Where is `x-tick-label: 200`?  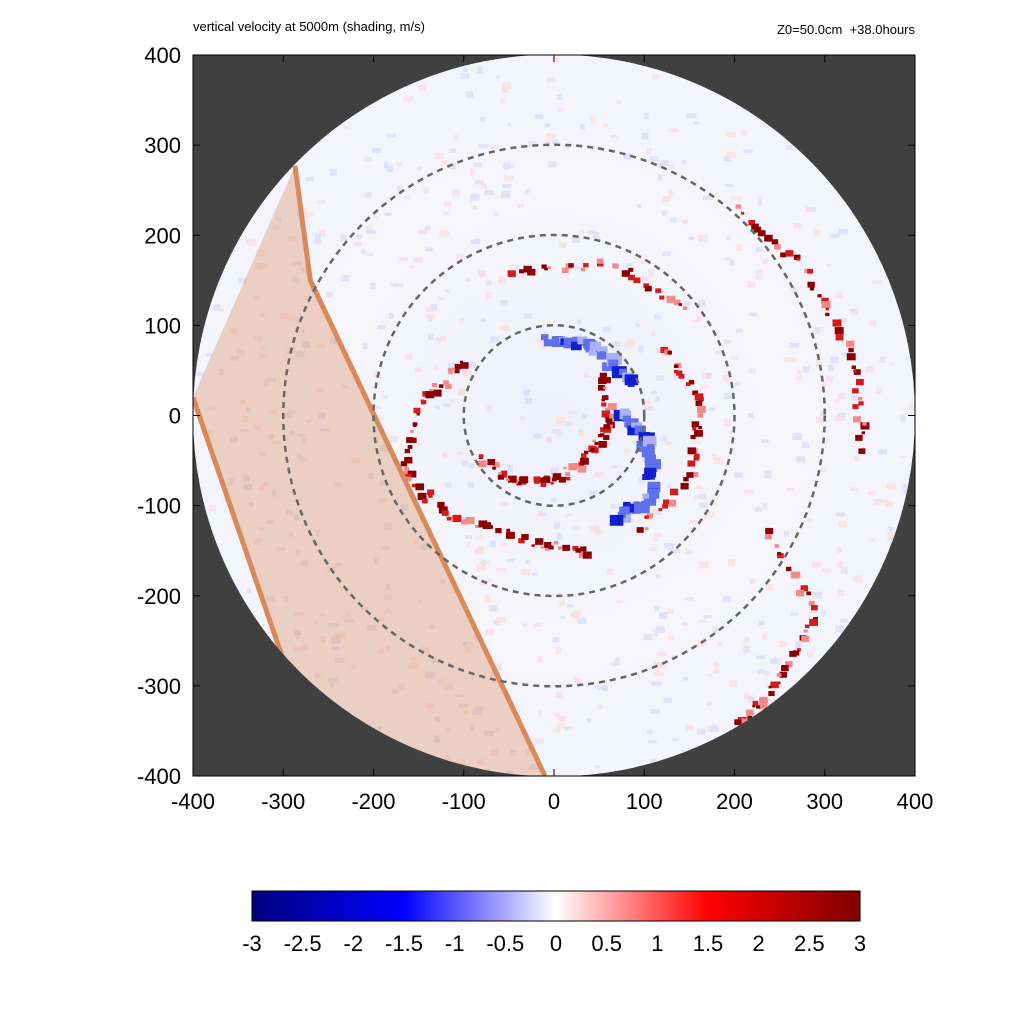 x-tick-label: 200 is located at coordinates (734, 801).